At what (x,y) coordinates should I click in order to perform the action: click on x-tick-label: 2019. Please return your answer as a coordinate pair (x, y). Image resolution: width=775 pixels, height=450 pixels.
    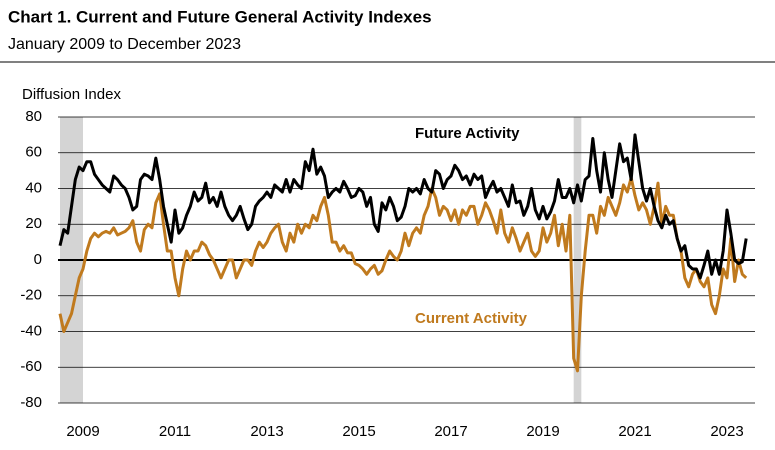
    Looking at the image, I should click on (542, 431).